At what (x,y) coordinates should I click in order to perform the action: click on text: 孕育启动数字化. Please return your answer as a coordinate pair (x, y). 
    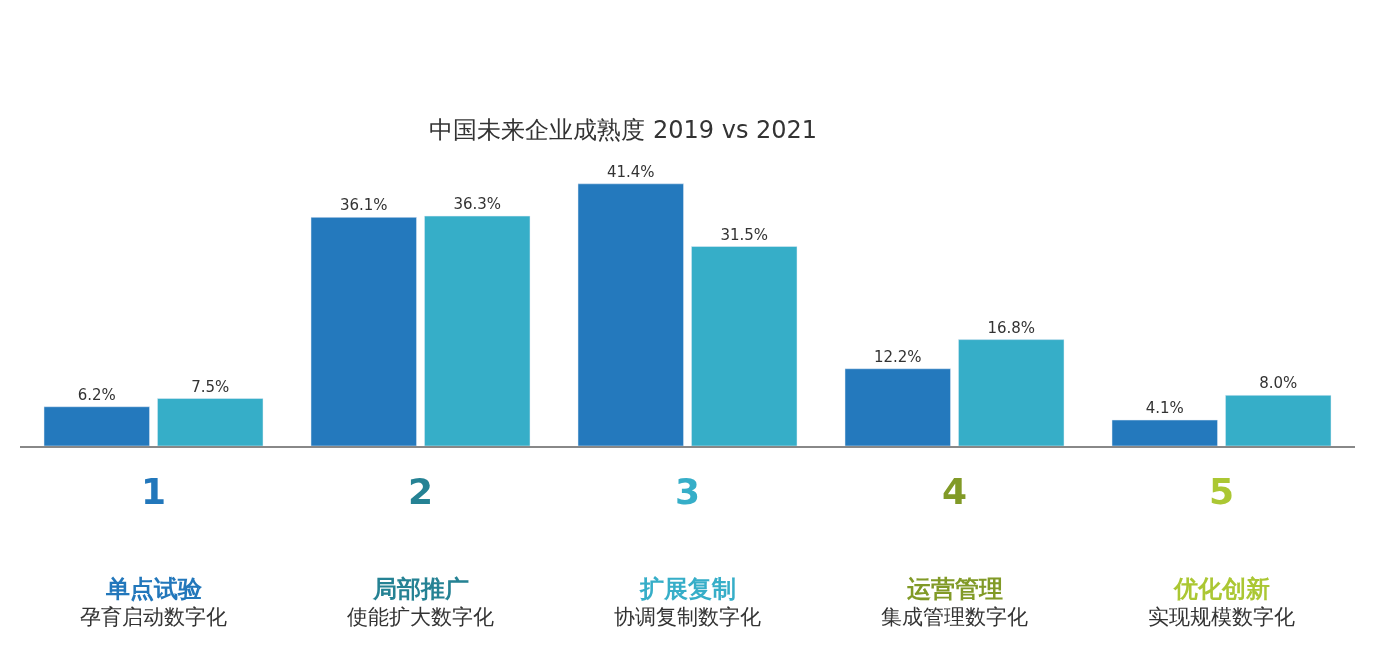
    Looking at the image, I should click on (153, 617).